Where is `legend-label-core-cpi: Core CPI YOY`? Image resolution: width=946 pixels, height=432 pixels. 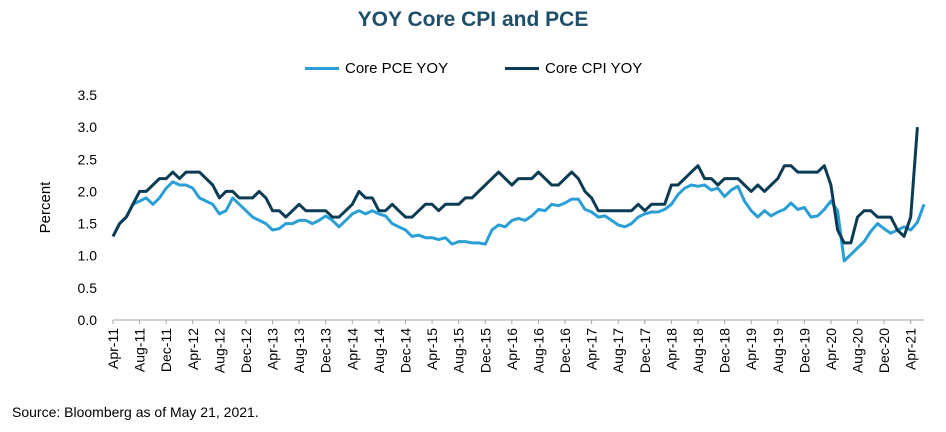 legend-label-core-cpi: Core CPI YOY is located at coordinates (594, 68).